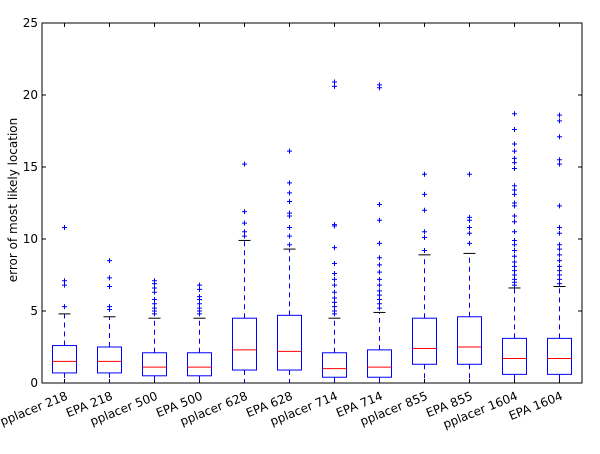 The height and width of the screenshot is (454, 600). I want to click on y-tick-label: 15, so click(30, 167).